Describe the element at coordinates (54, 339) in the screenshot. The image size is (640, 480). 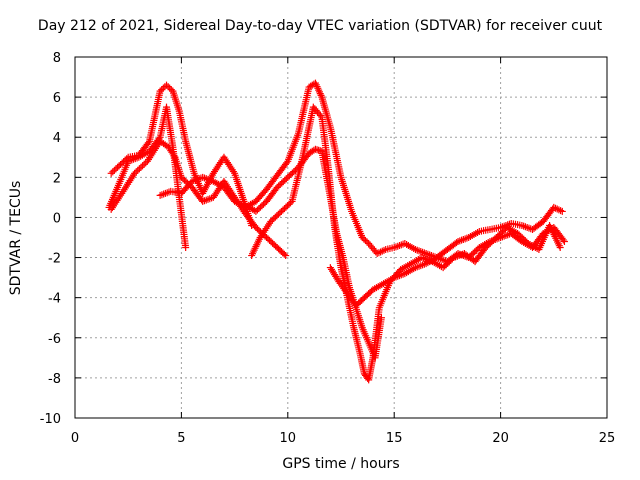
I see `y-tick-label: -6` at that location.